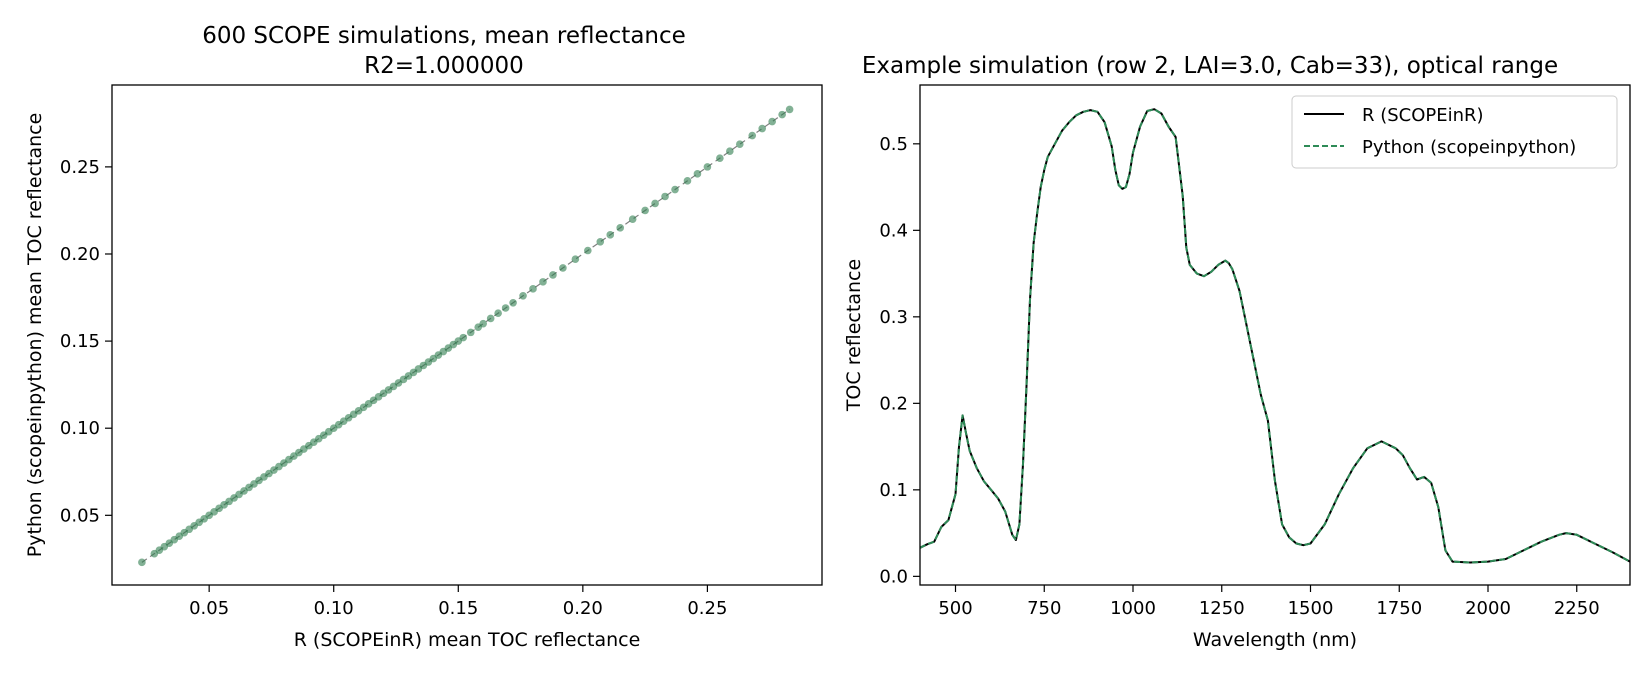  Describe the element at coordinates (80, 428) in the screenshot. I see `scatter-y-tick-label: 0.10` at that location.